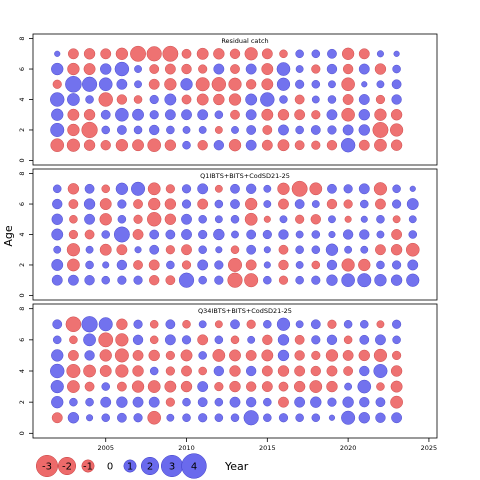 The width and height of the screenshot is (480, 480). Describe the element at coordinates (88, 466) in the screenshot. I see `legend-item: -1` at that location.